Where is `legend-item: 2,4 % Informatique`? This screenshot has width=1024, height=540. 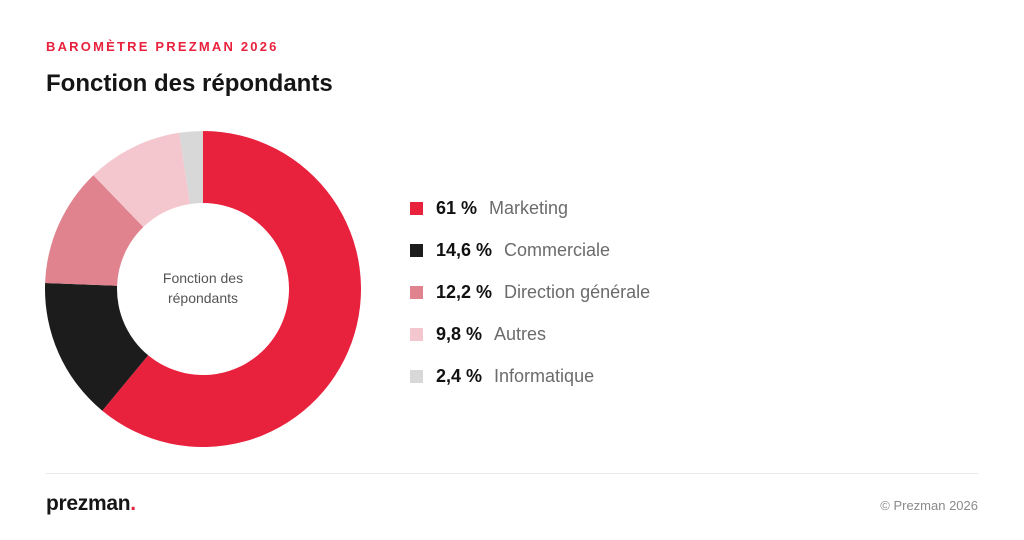
legend-item: 2,4 % Informatique is located at coordinates (530, 376).